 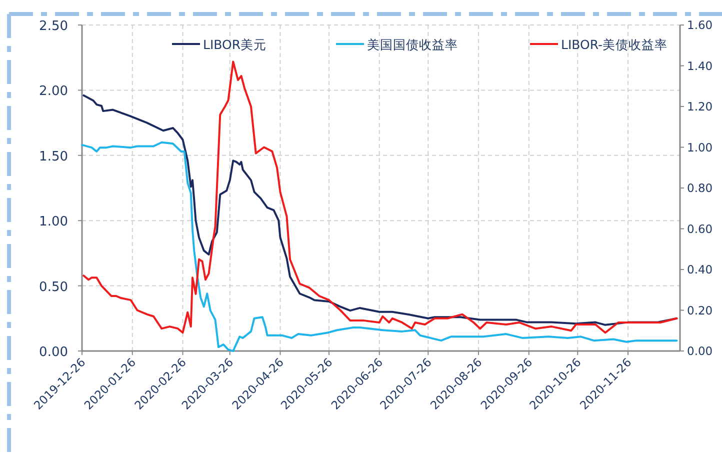 I want to click on y-tick-label: 2.50, so click(x=53, y=26).